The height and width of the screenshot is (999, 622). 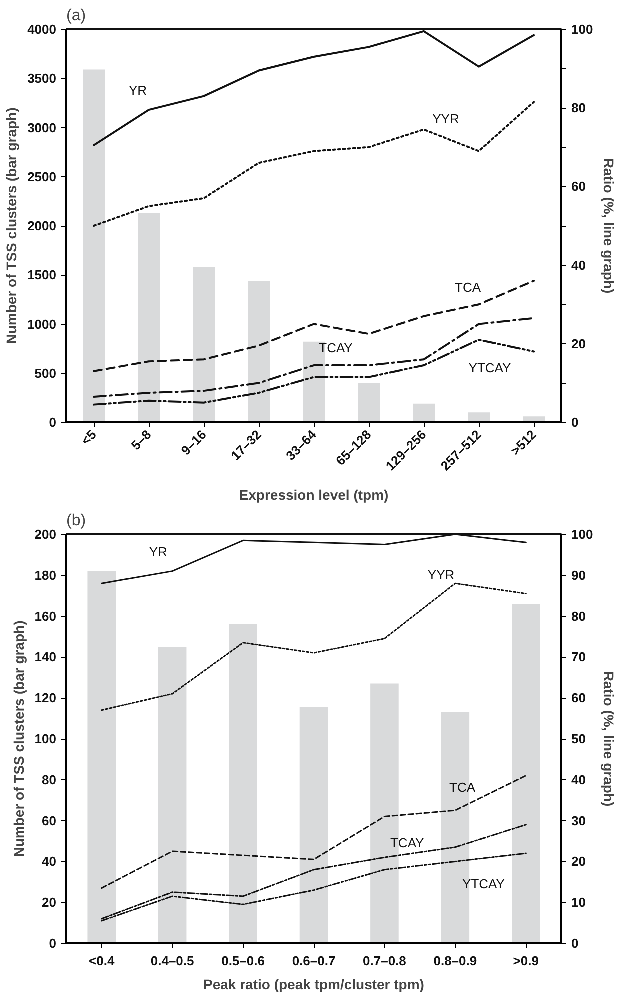 What do you see at coordinates (384, 961) in the screenshot?
I see `x-tick-label: 0.7–0.8` at bounding box center [384, 961].